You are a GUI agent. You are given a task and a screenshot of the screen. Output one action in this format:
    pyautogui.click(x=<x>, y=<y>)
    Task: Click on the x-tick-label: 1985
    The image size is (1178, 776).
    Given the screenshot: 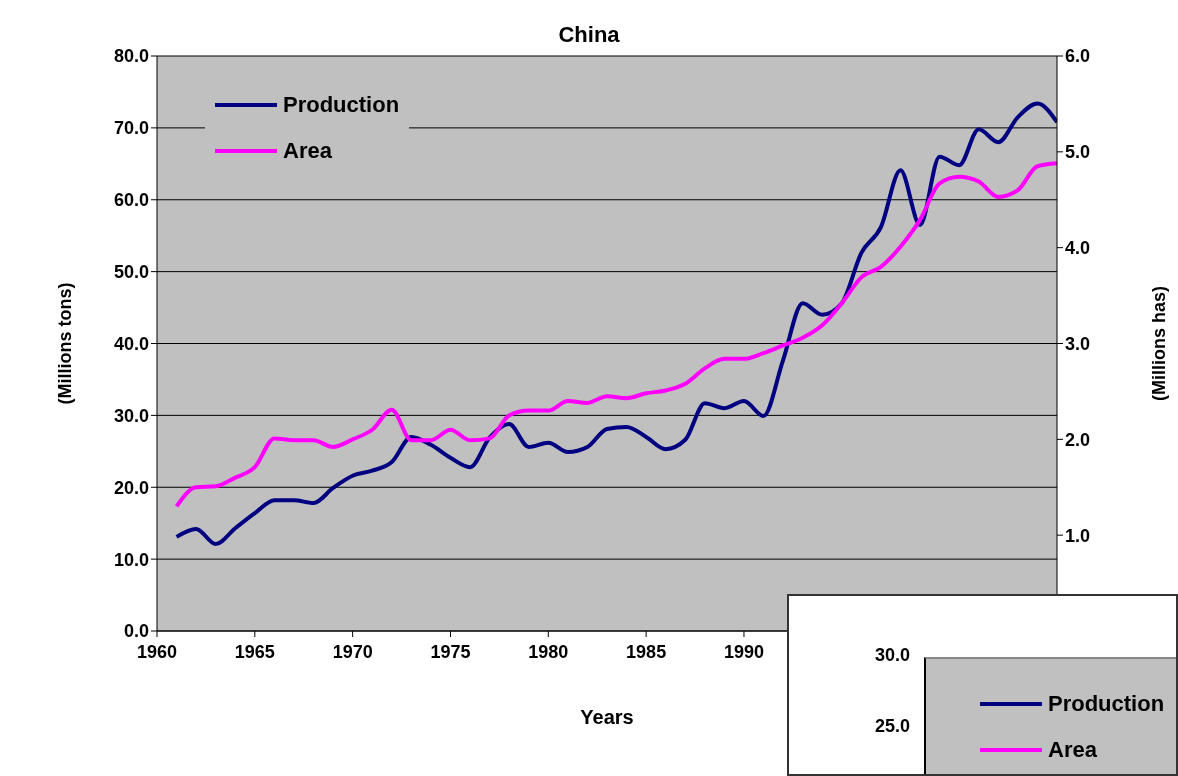 What is the action you would take?
    pyautogui.click(x=646, y=651)
    